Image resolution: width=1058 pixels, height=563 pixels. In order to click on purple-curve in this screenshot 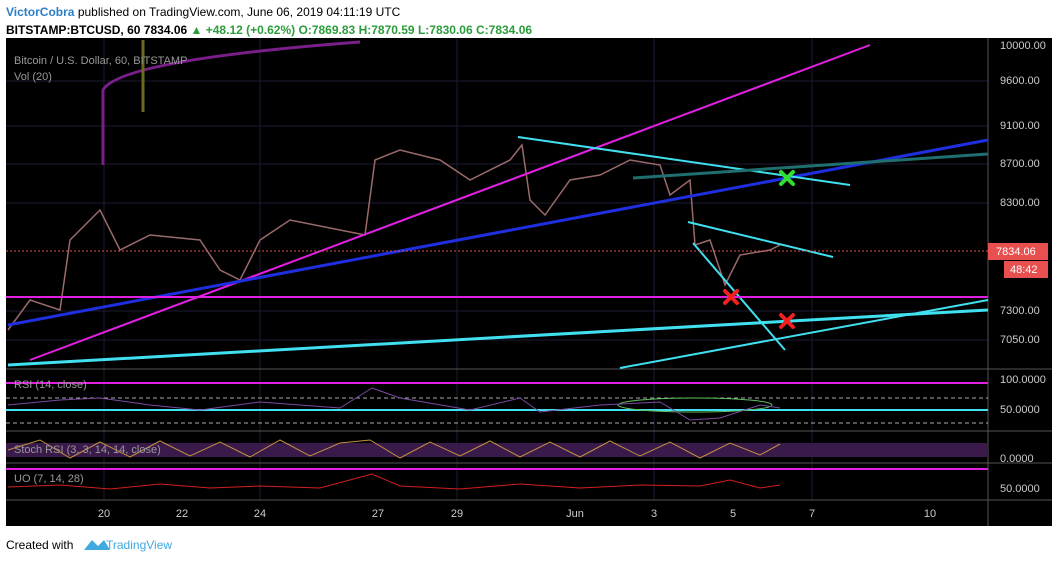, I will do `click(231, 102)`.